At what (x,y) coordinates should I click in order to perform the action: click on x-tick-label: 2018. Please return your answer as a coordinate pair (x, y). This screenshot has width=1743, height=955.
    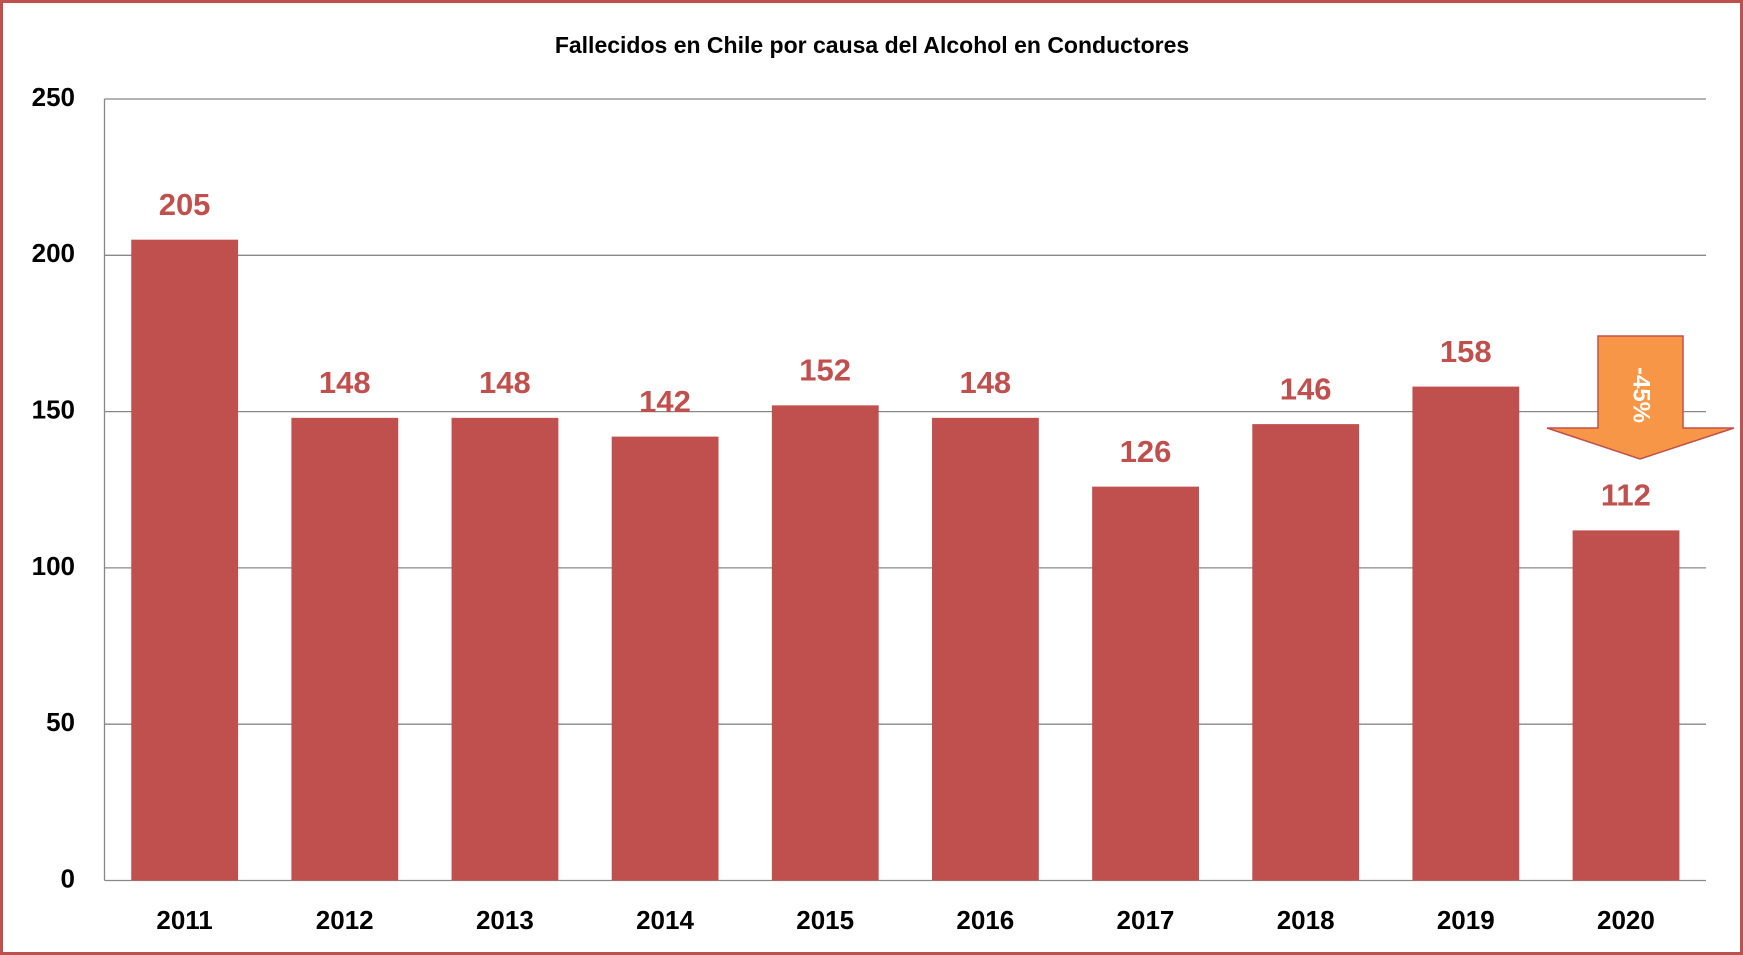
    Looking at the image, I should click on (1306, 920).